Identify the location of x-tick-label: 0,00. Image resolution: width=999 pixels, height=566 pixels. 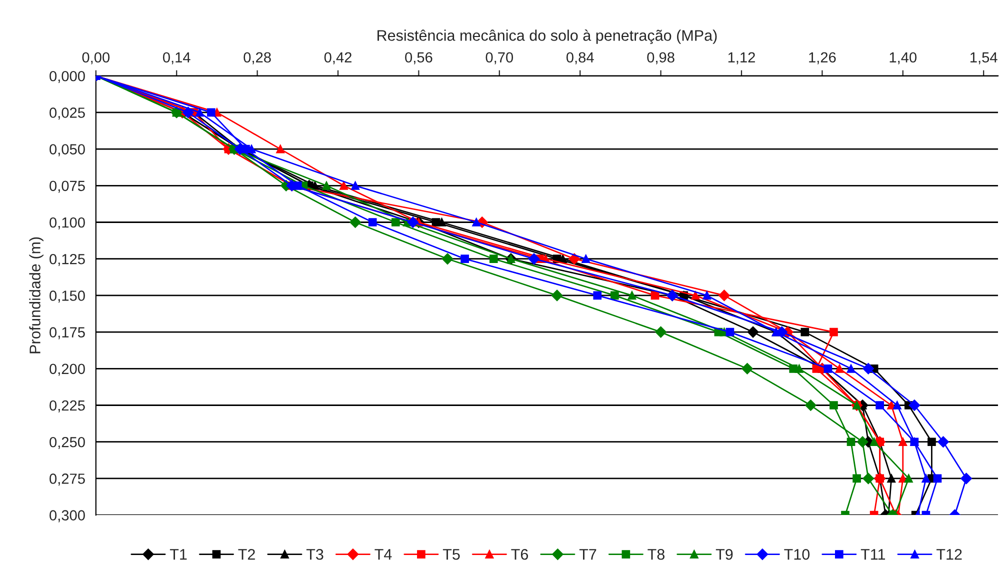
(96, 58).